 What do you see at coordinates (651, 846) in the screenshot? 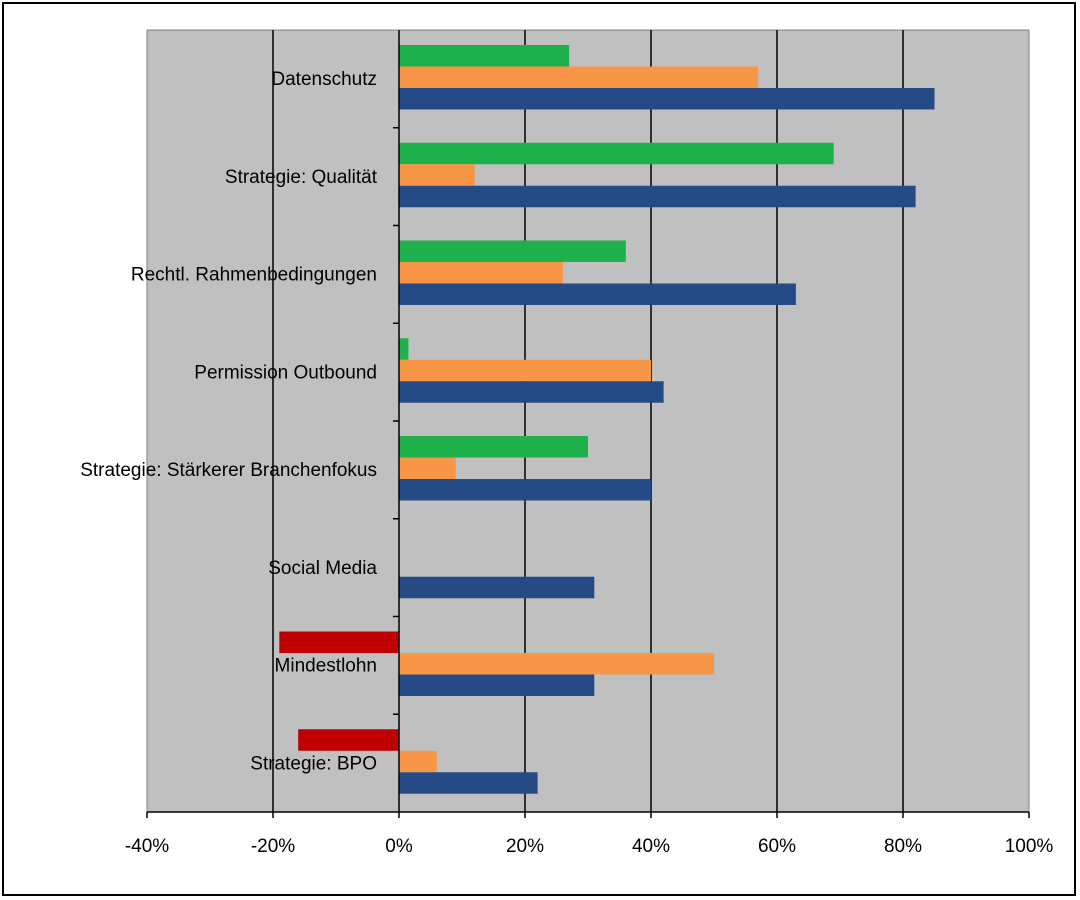
I see `x-tick-label: 40%` at bounding box center [651, 846].